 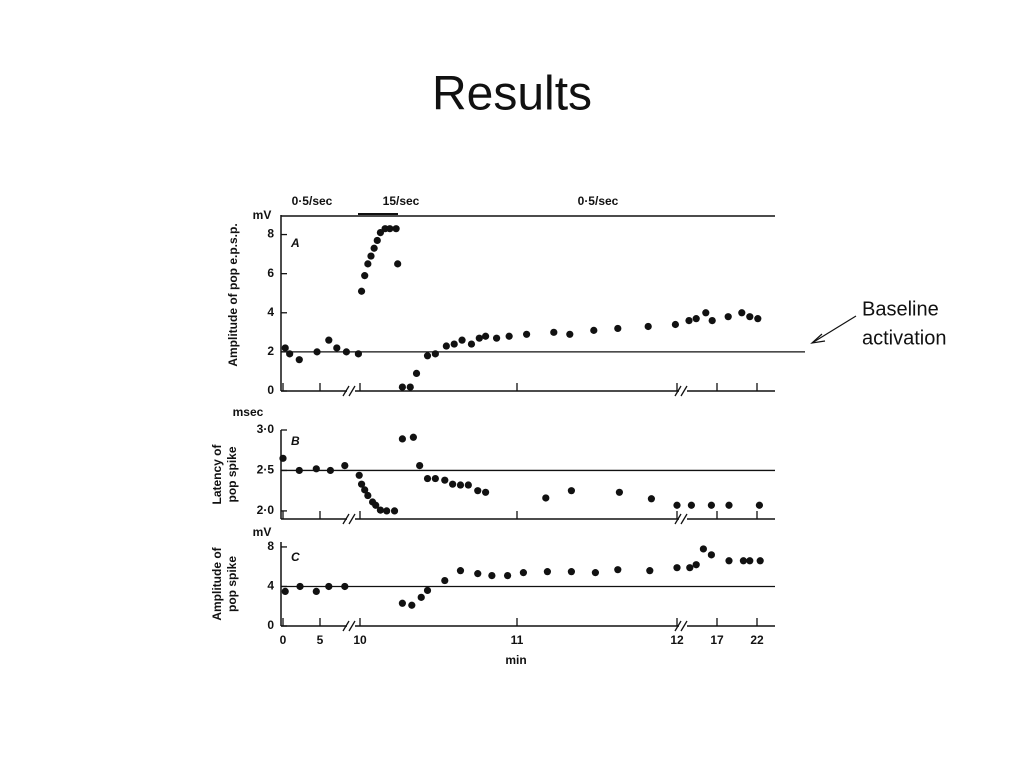 I want to click on x-tick-label: 10, so click(x=360, y=640).